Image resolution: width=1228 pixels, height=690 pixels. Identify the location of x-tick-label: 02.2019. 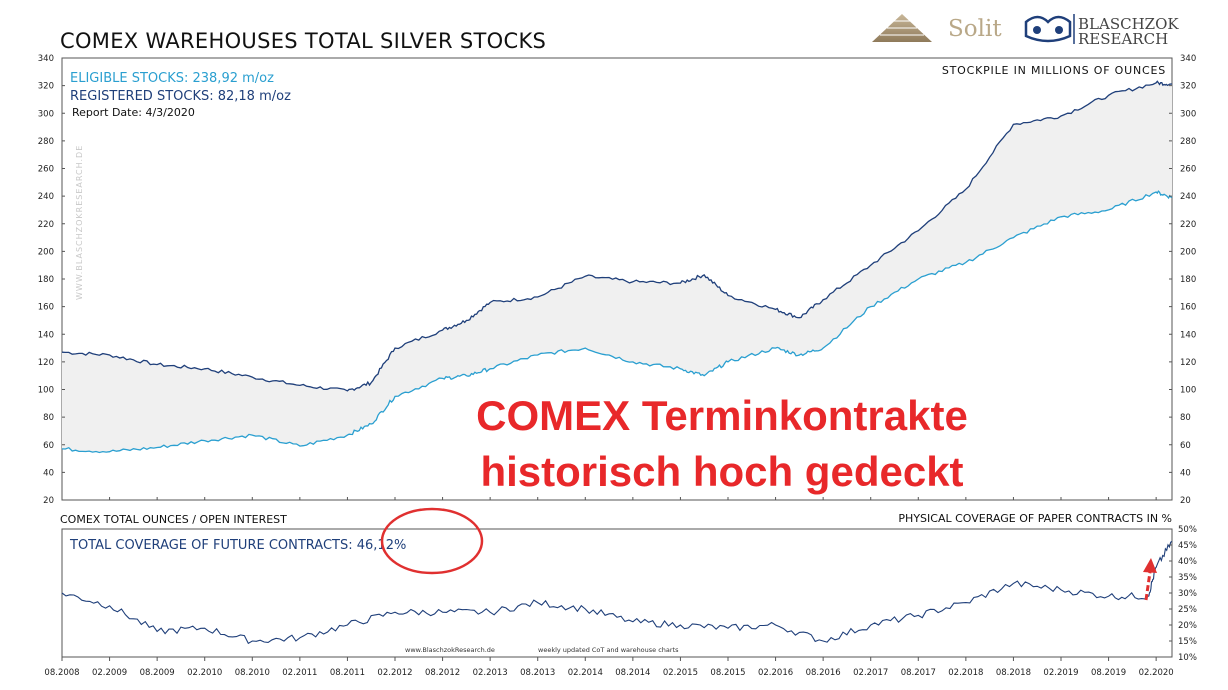
(1060, 673).